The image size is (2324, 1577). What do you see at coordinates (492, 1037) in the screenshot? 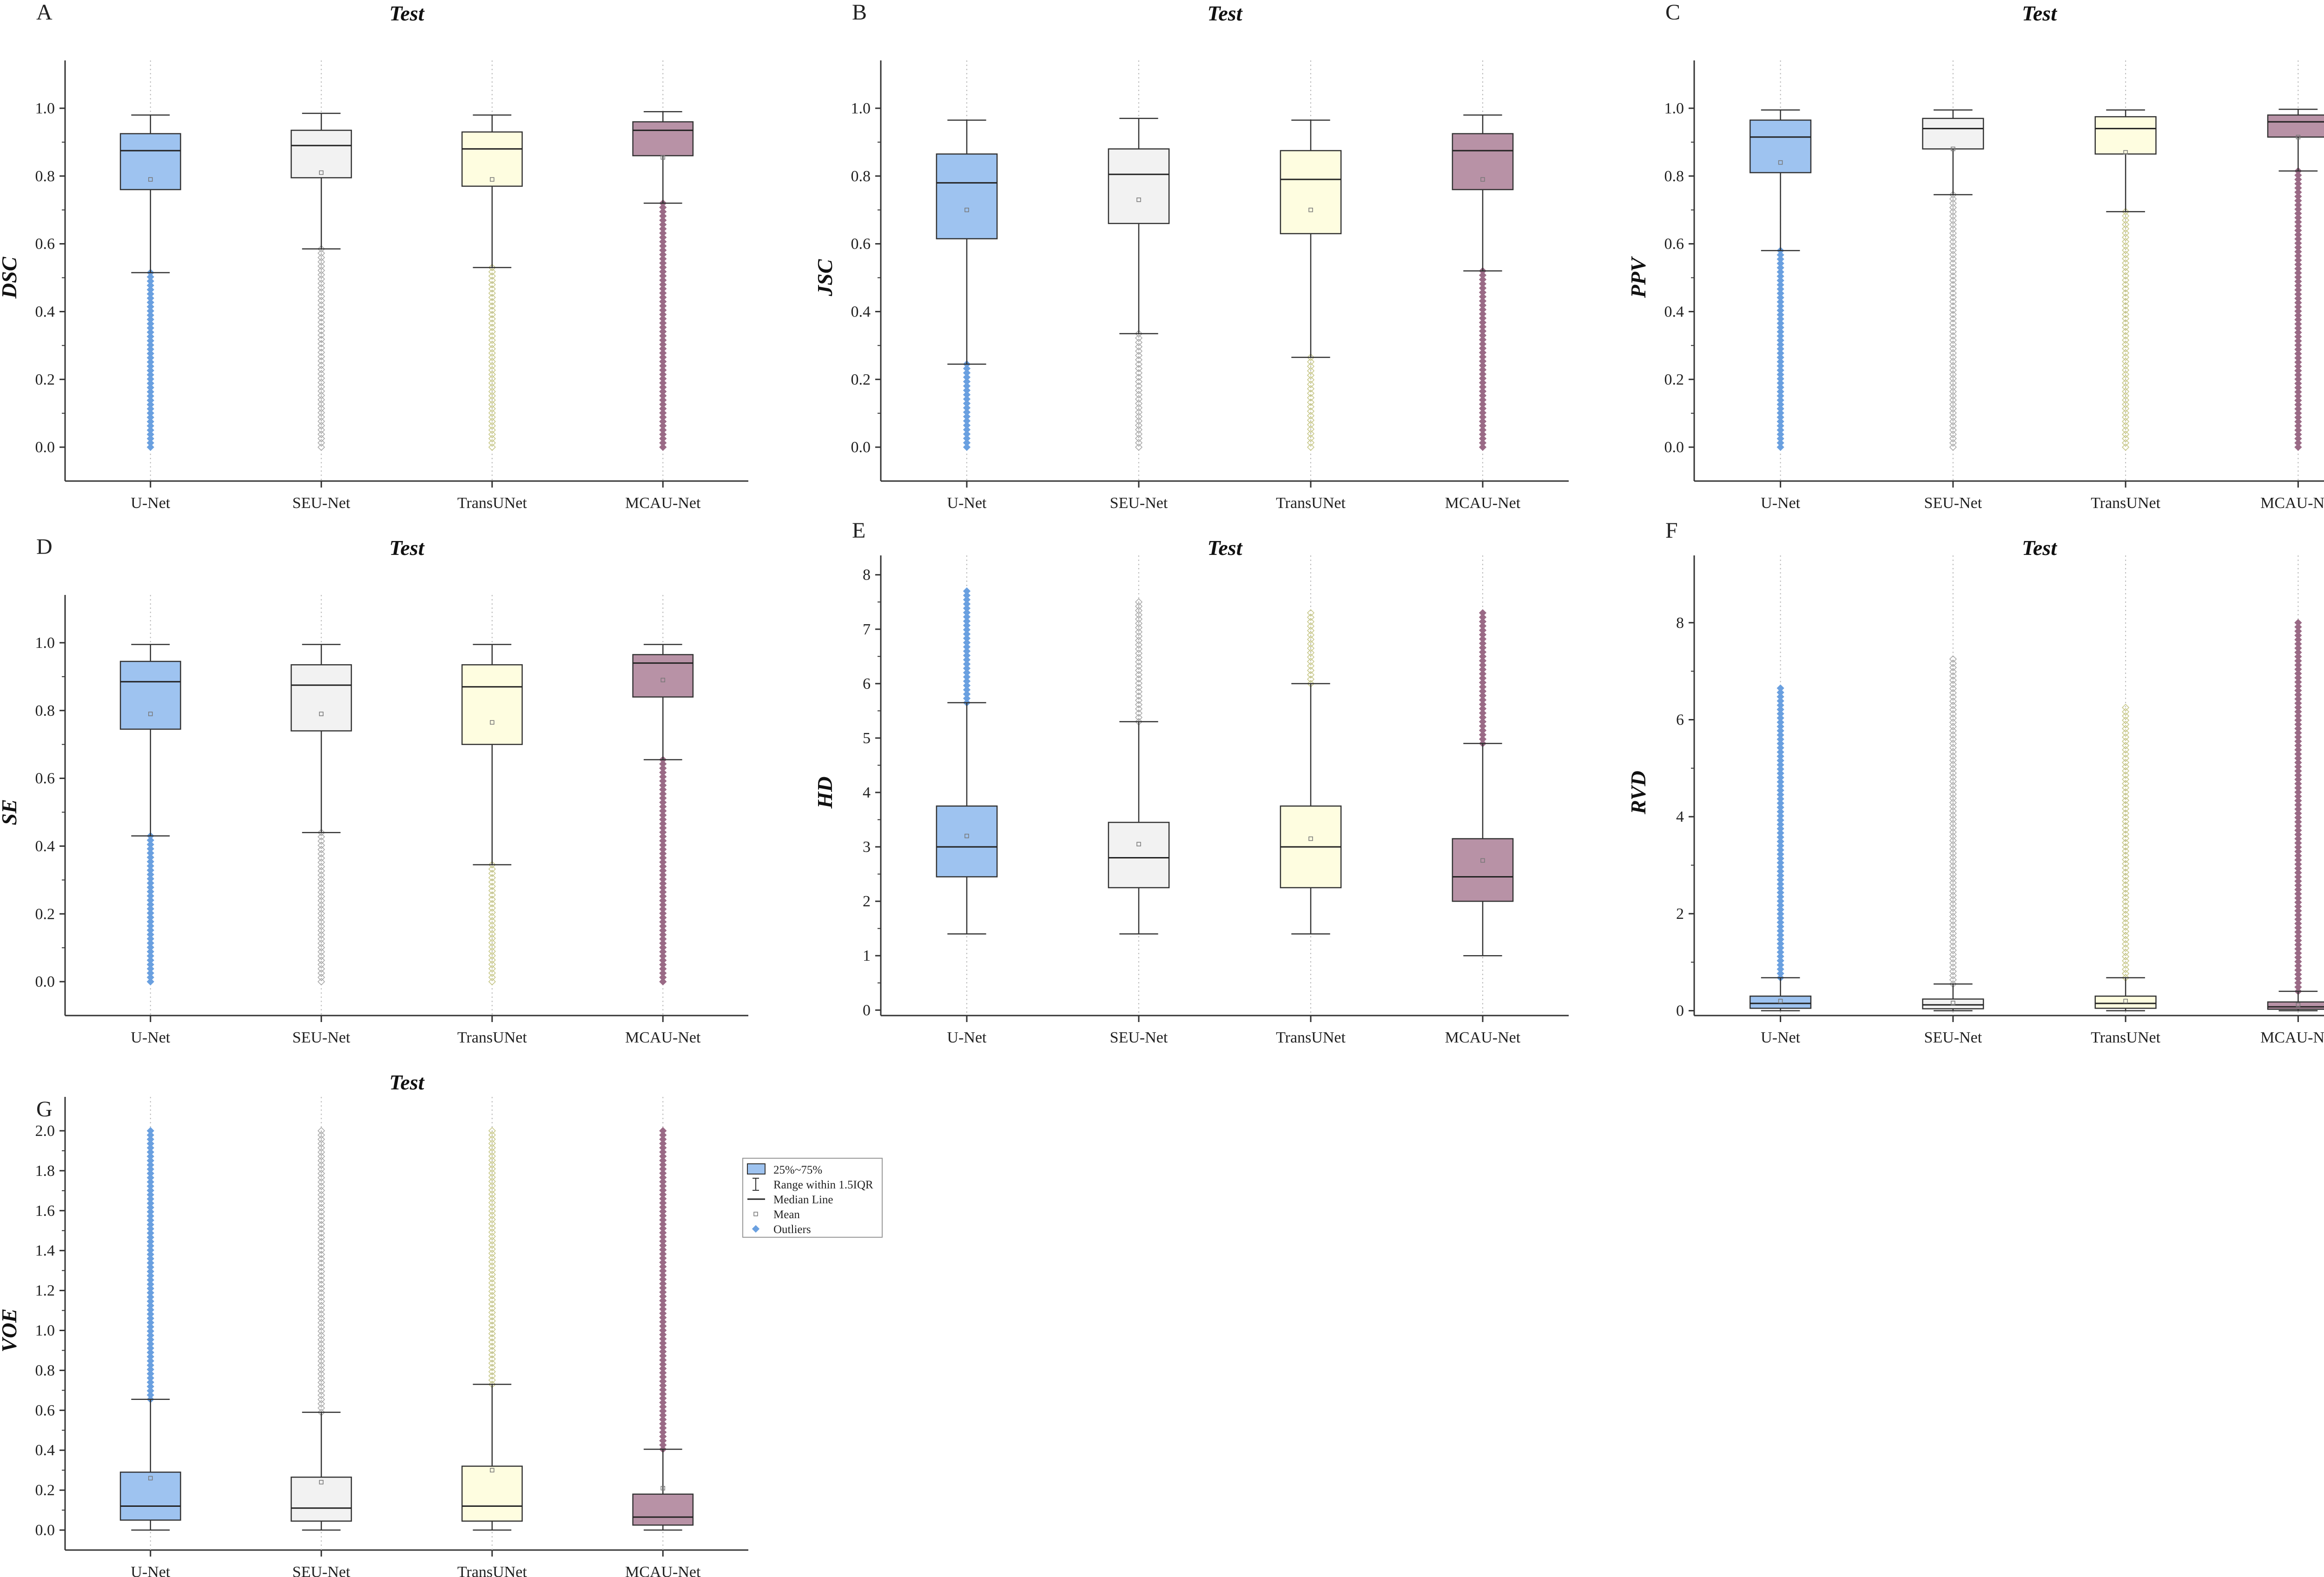
I see `x-tick-label: TransUNet` at bounding box center [492, 1037].